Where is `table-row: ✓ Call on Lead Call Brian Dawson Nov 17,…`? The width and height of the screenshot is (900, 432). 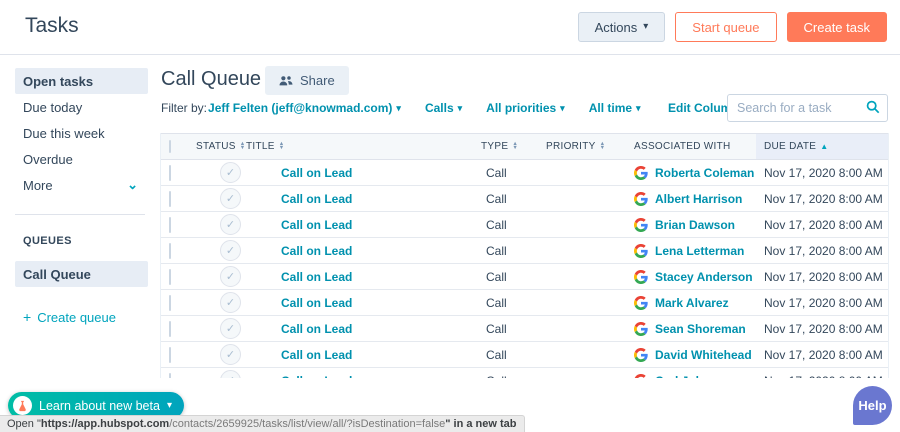 table-row: ✓ Call on Lead Call Brian Dawson Nov 17,… is located at coordinates (524, 225).